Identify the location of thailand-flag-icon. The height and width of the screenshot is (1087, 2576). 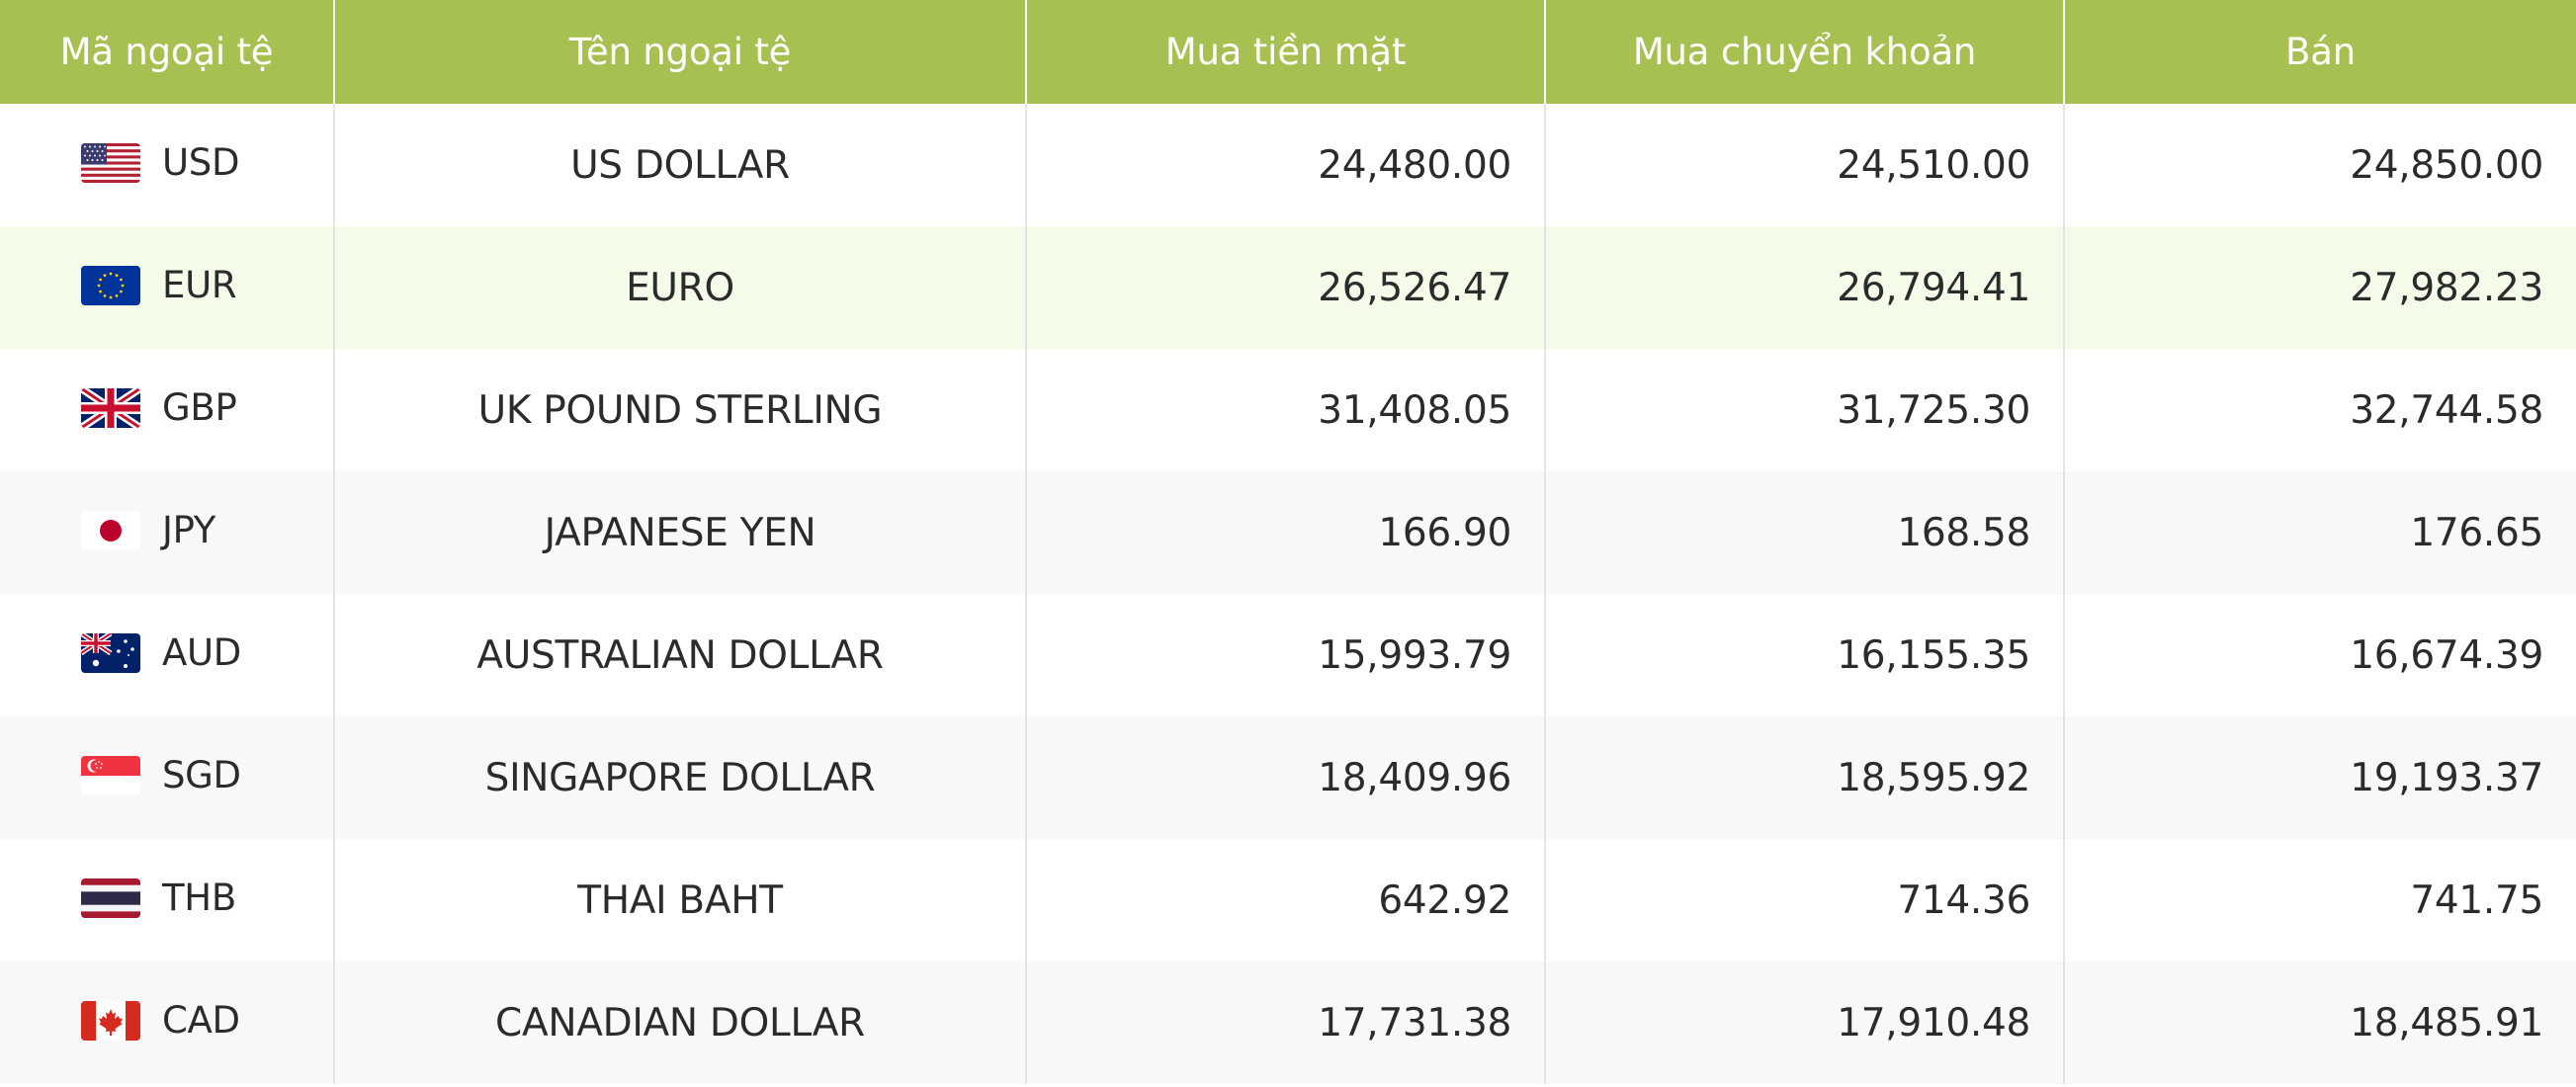
(110, 898).